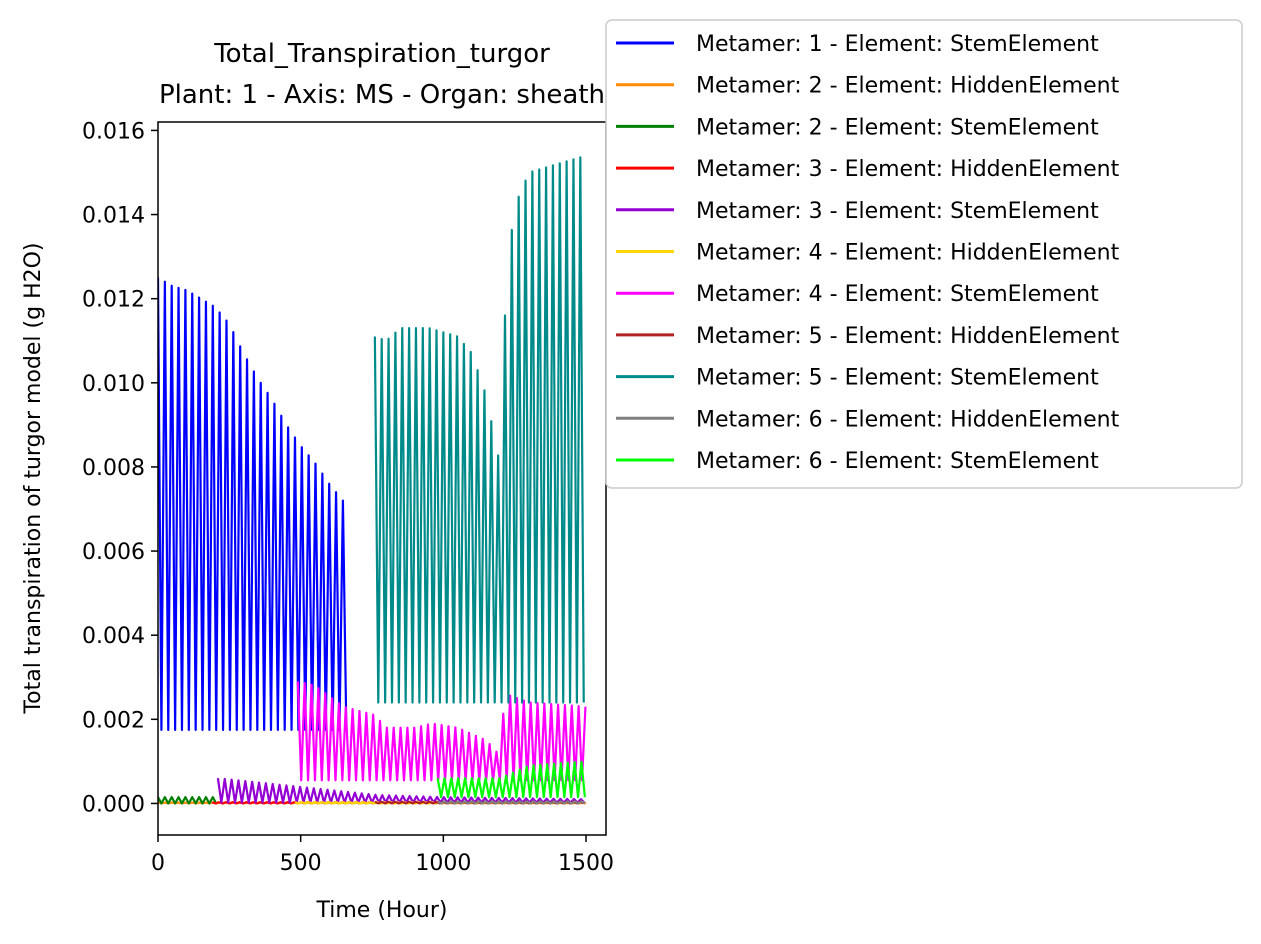  What do you see at coordinates (908, 336) in the screenshot?
I see `legend-label-8: Metamer: 5 - Element: HiddenElement` at bounding box center [908, 336].